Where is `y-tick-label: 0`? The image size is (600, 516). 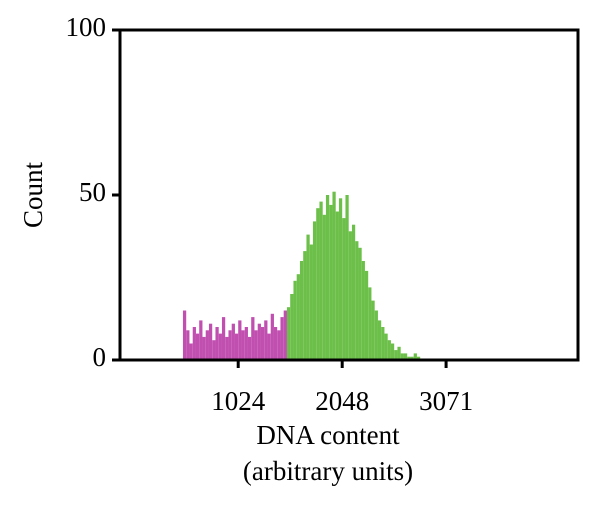 y-tick-label: 0 is located at coordinates (100, 357).